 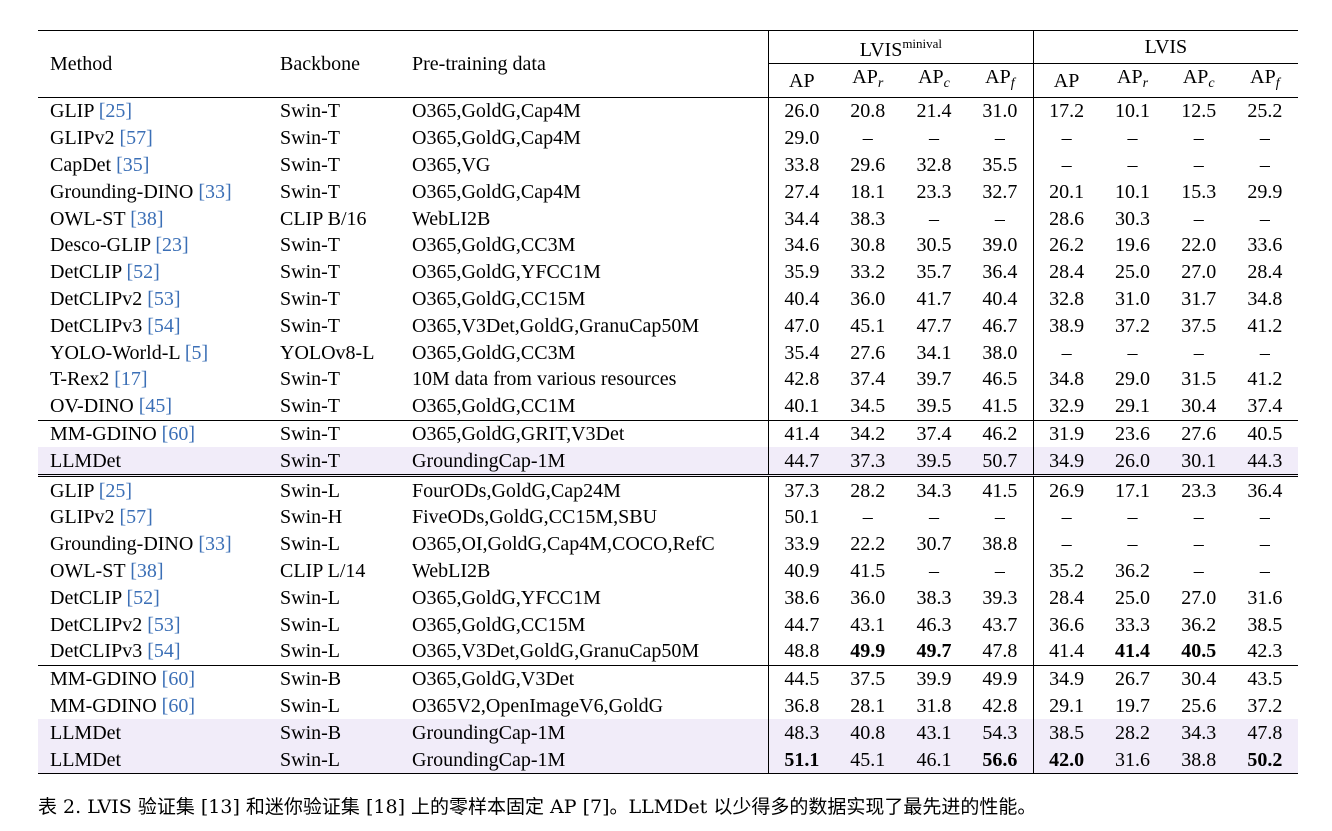 What do you see at coordinates (1133, 218) in the screenshot?
I see `cell-value: 30.3` at bounding box center [1133, 218].